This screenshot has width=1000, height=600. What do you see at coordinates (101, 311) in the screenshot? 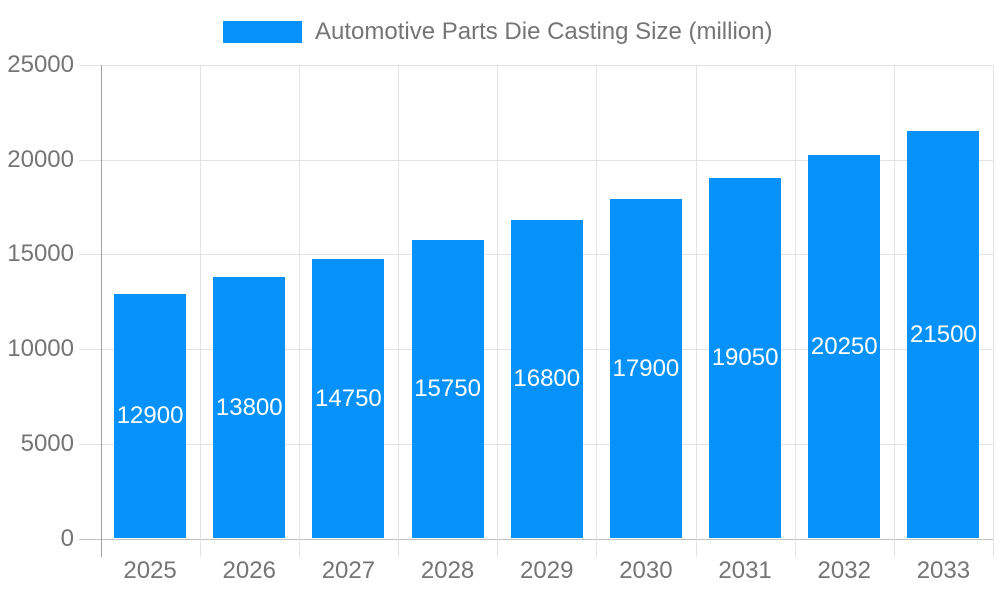
I see `y-axis-line` at bounding box center [101, 311].